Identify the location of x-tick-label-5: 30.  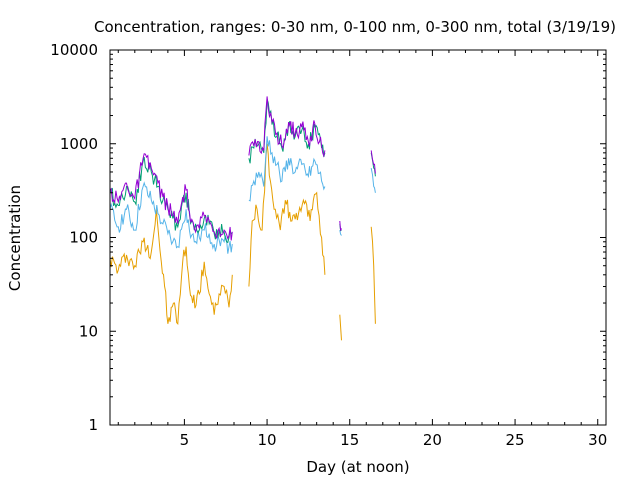
(597, 440).